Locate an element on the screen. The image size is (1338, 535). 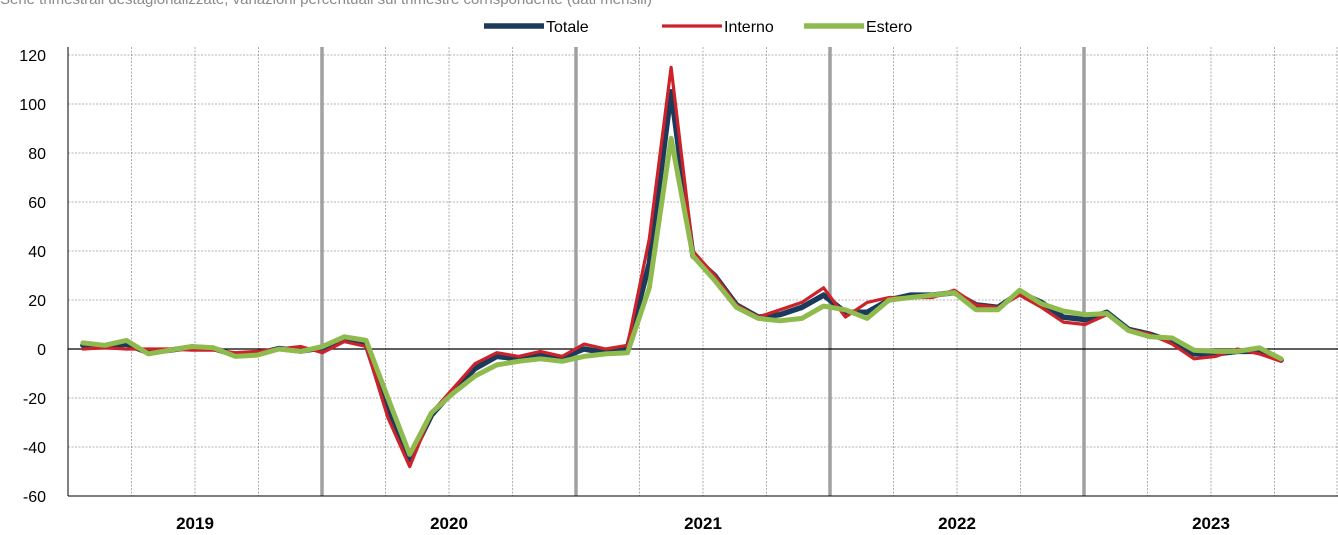
legend-label-estero: Estero is located at coordinates (889, 27).